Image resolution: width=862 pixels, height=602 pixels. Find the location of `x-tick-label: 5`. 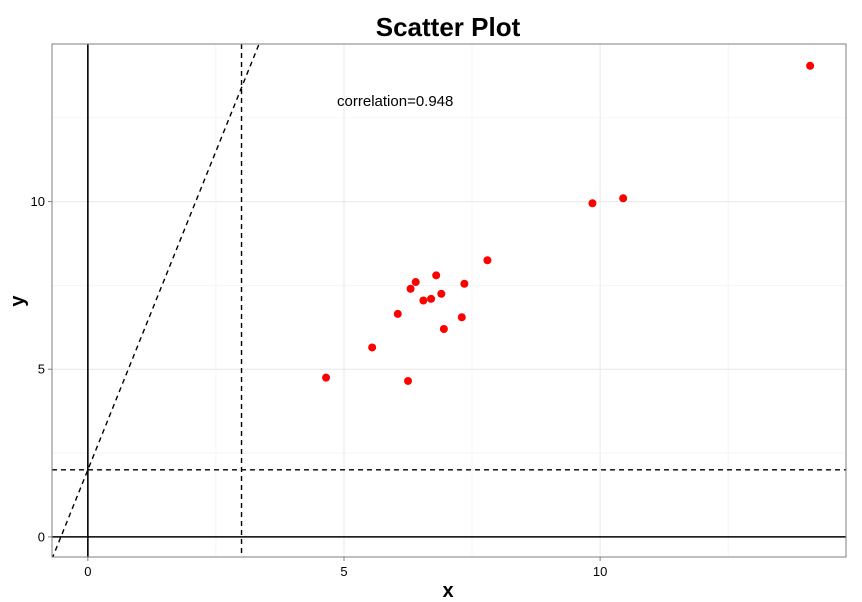

x-tick-label: 5 is located at coordinates (343, 571).